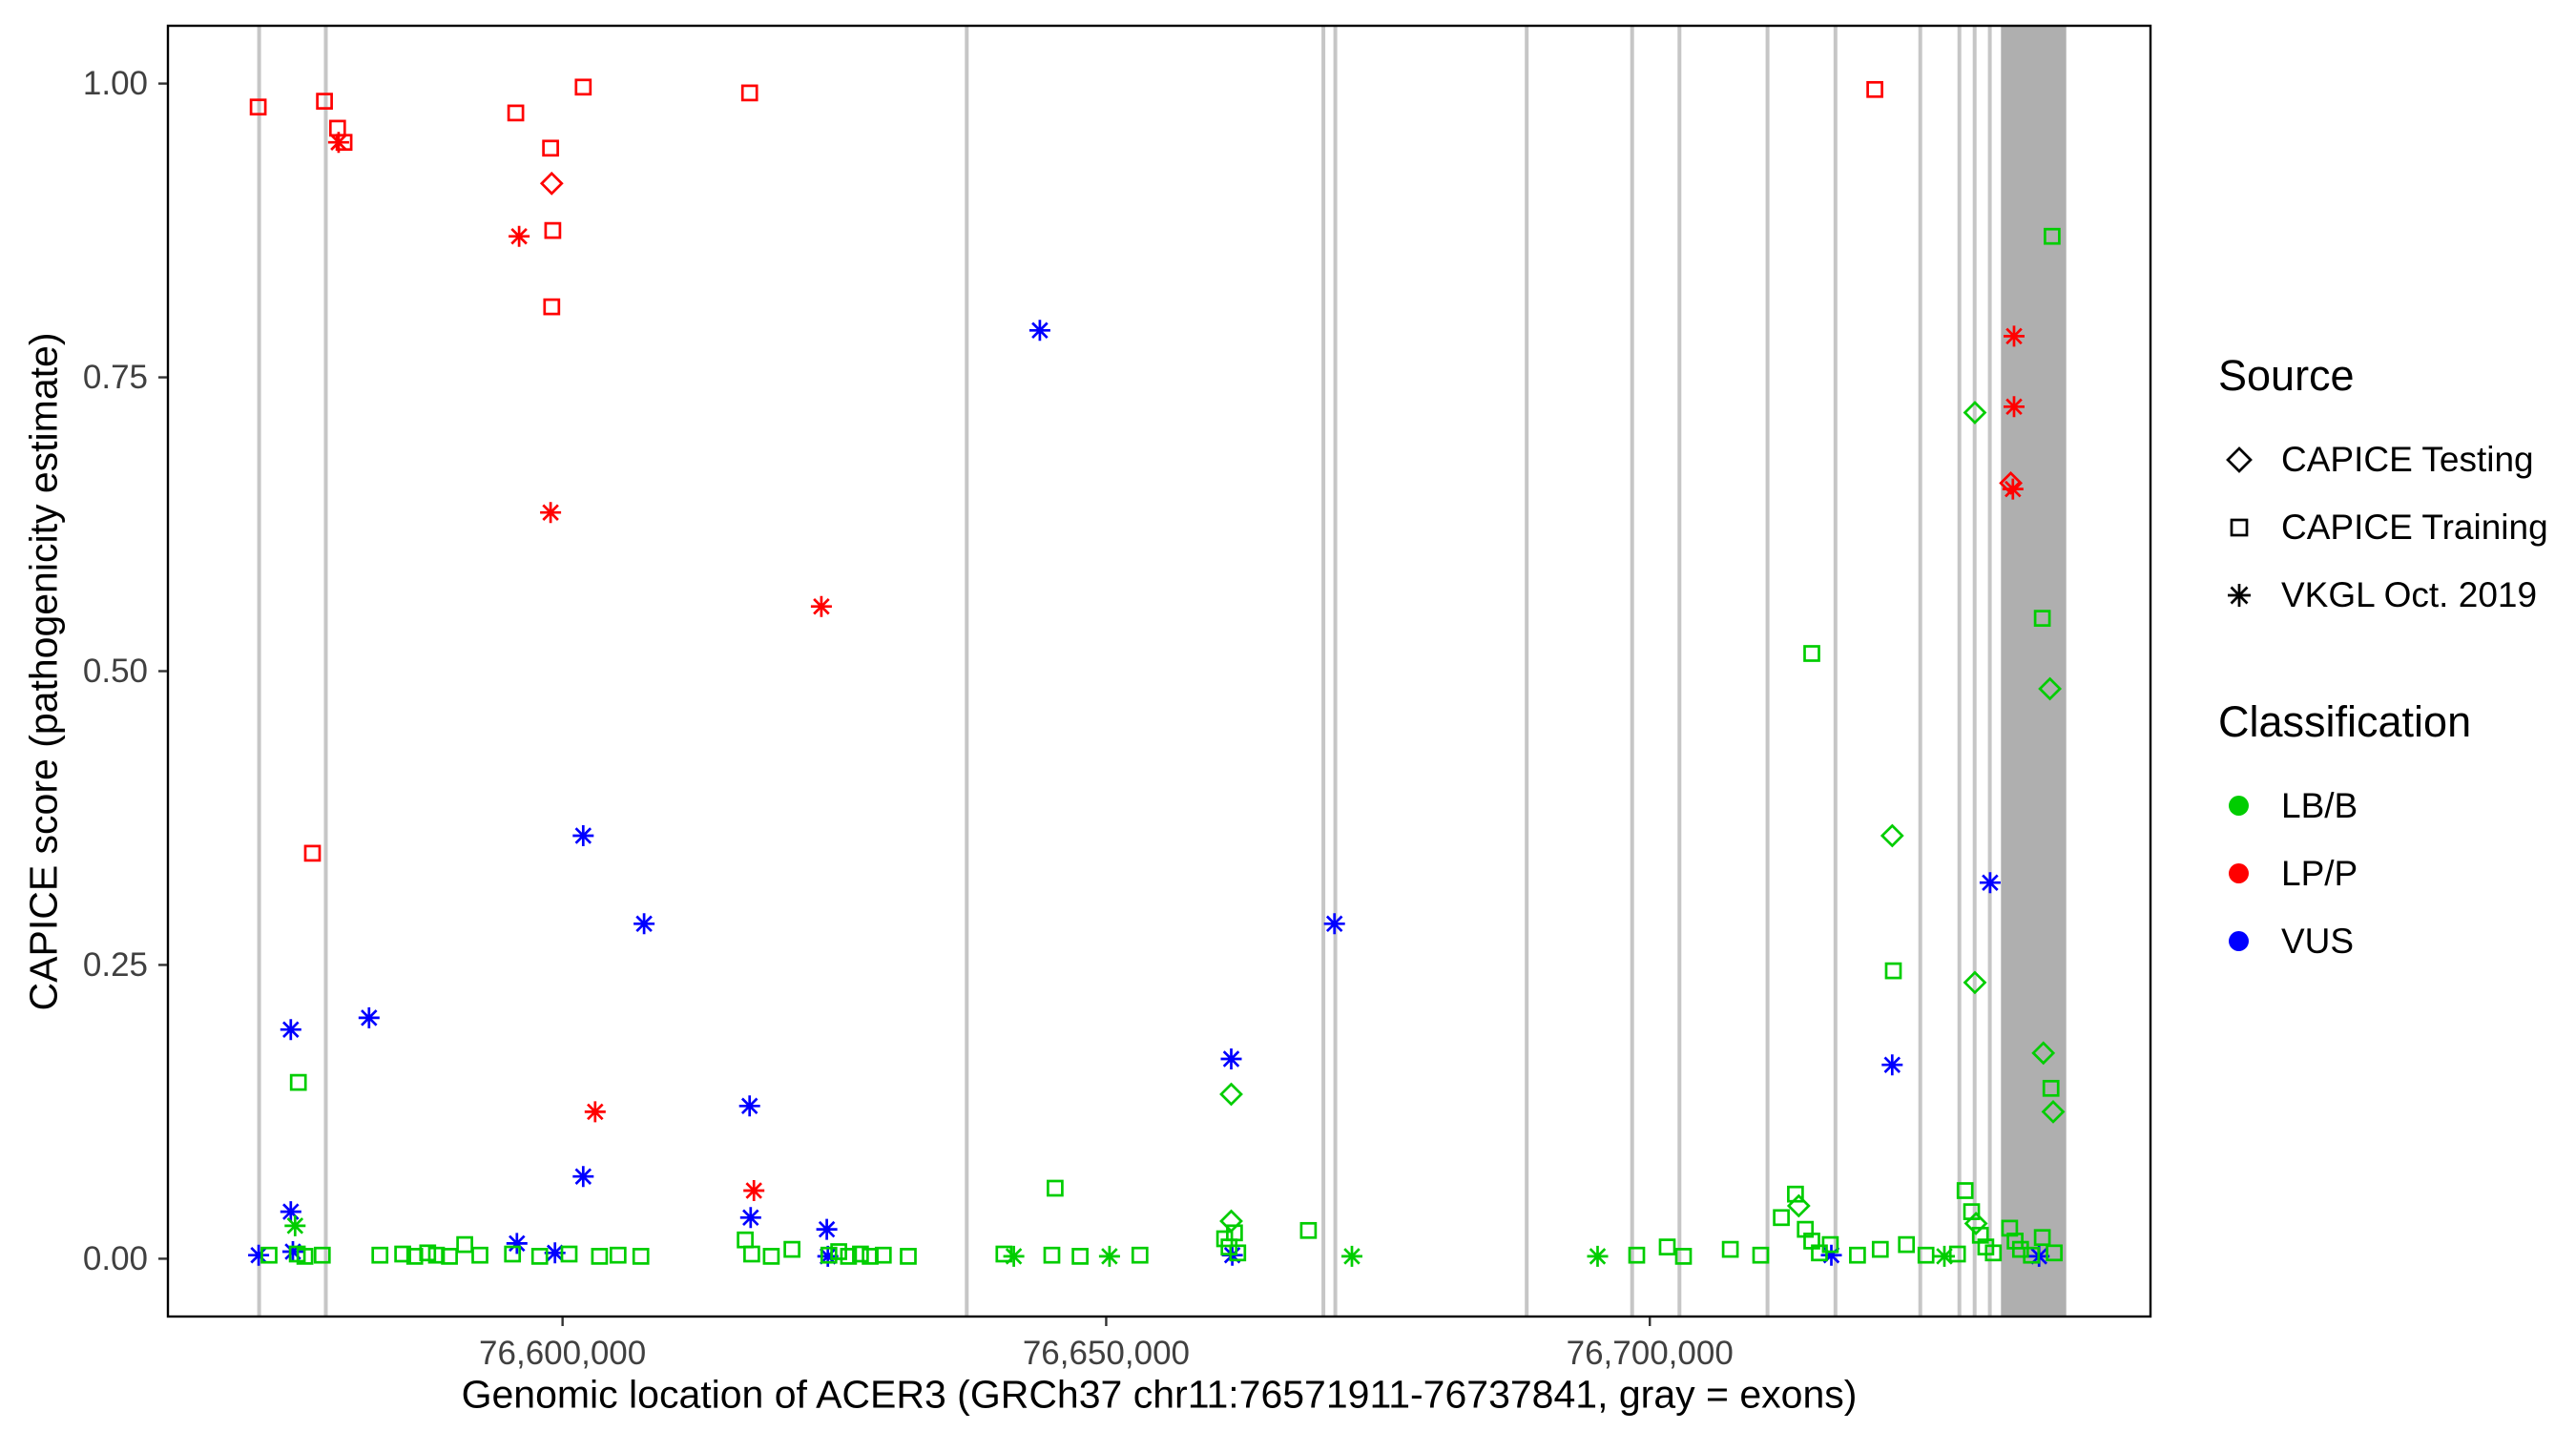 This screenshot has width=2576, height=1431. Describe the element at coordinates (2286, 375) in the screenshot. I see `legend-source-title: Source` at that location.